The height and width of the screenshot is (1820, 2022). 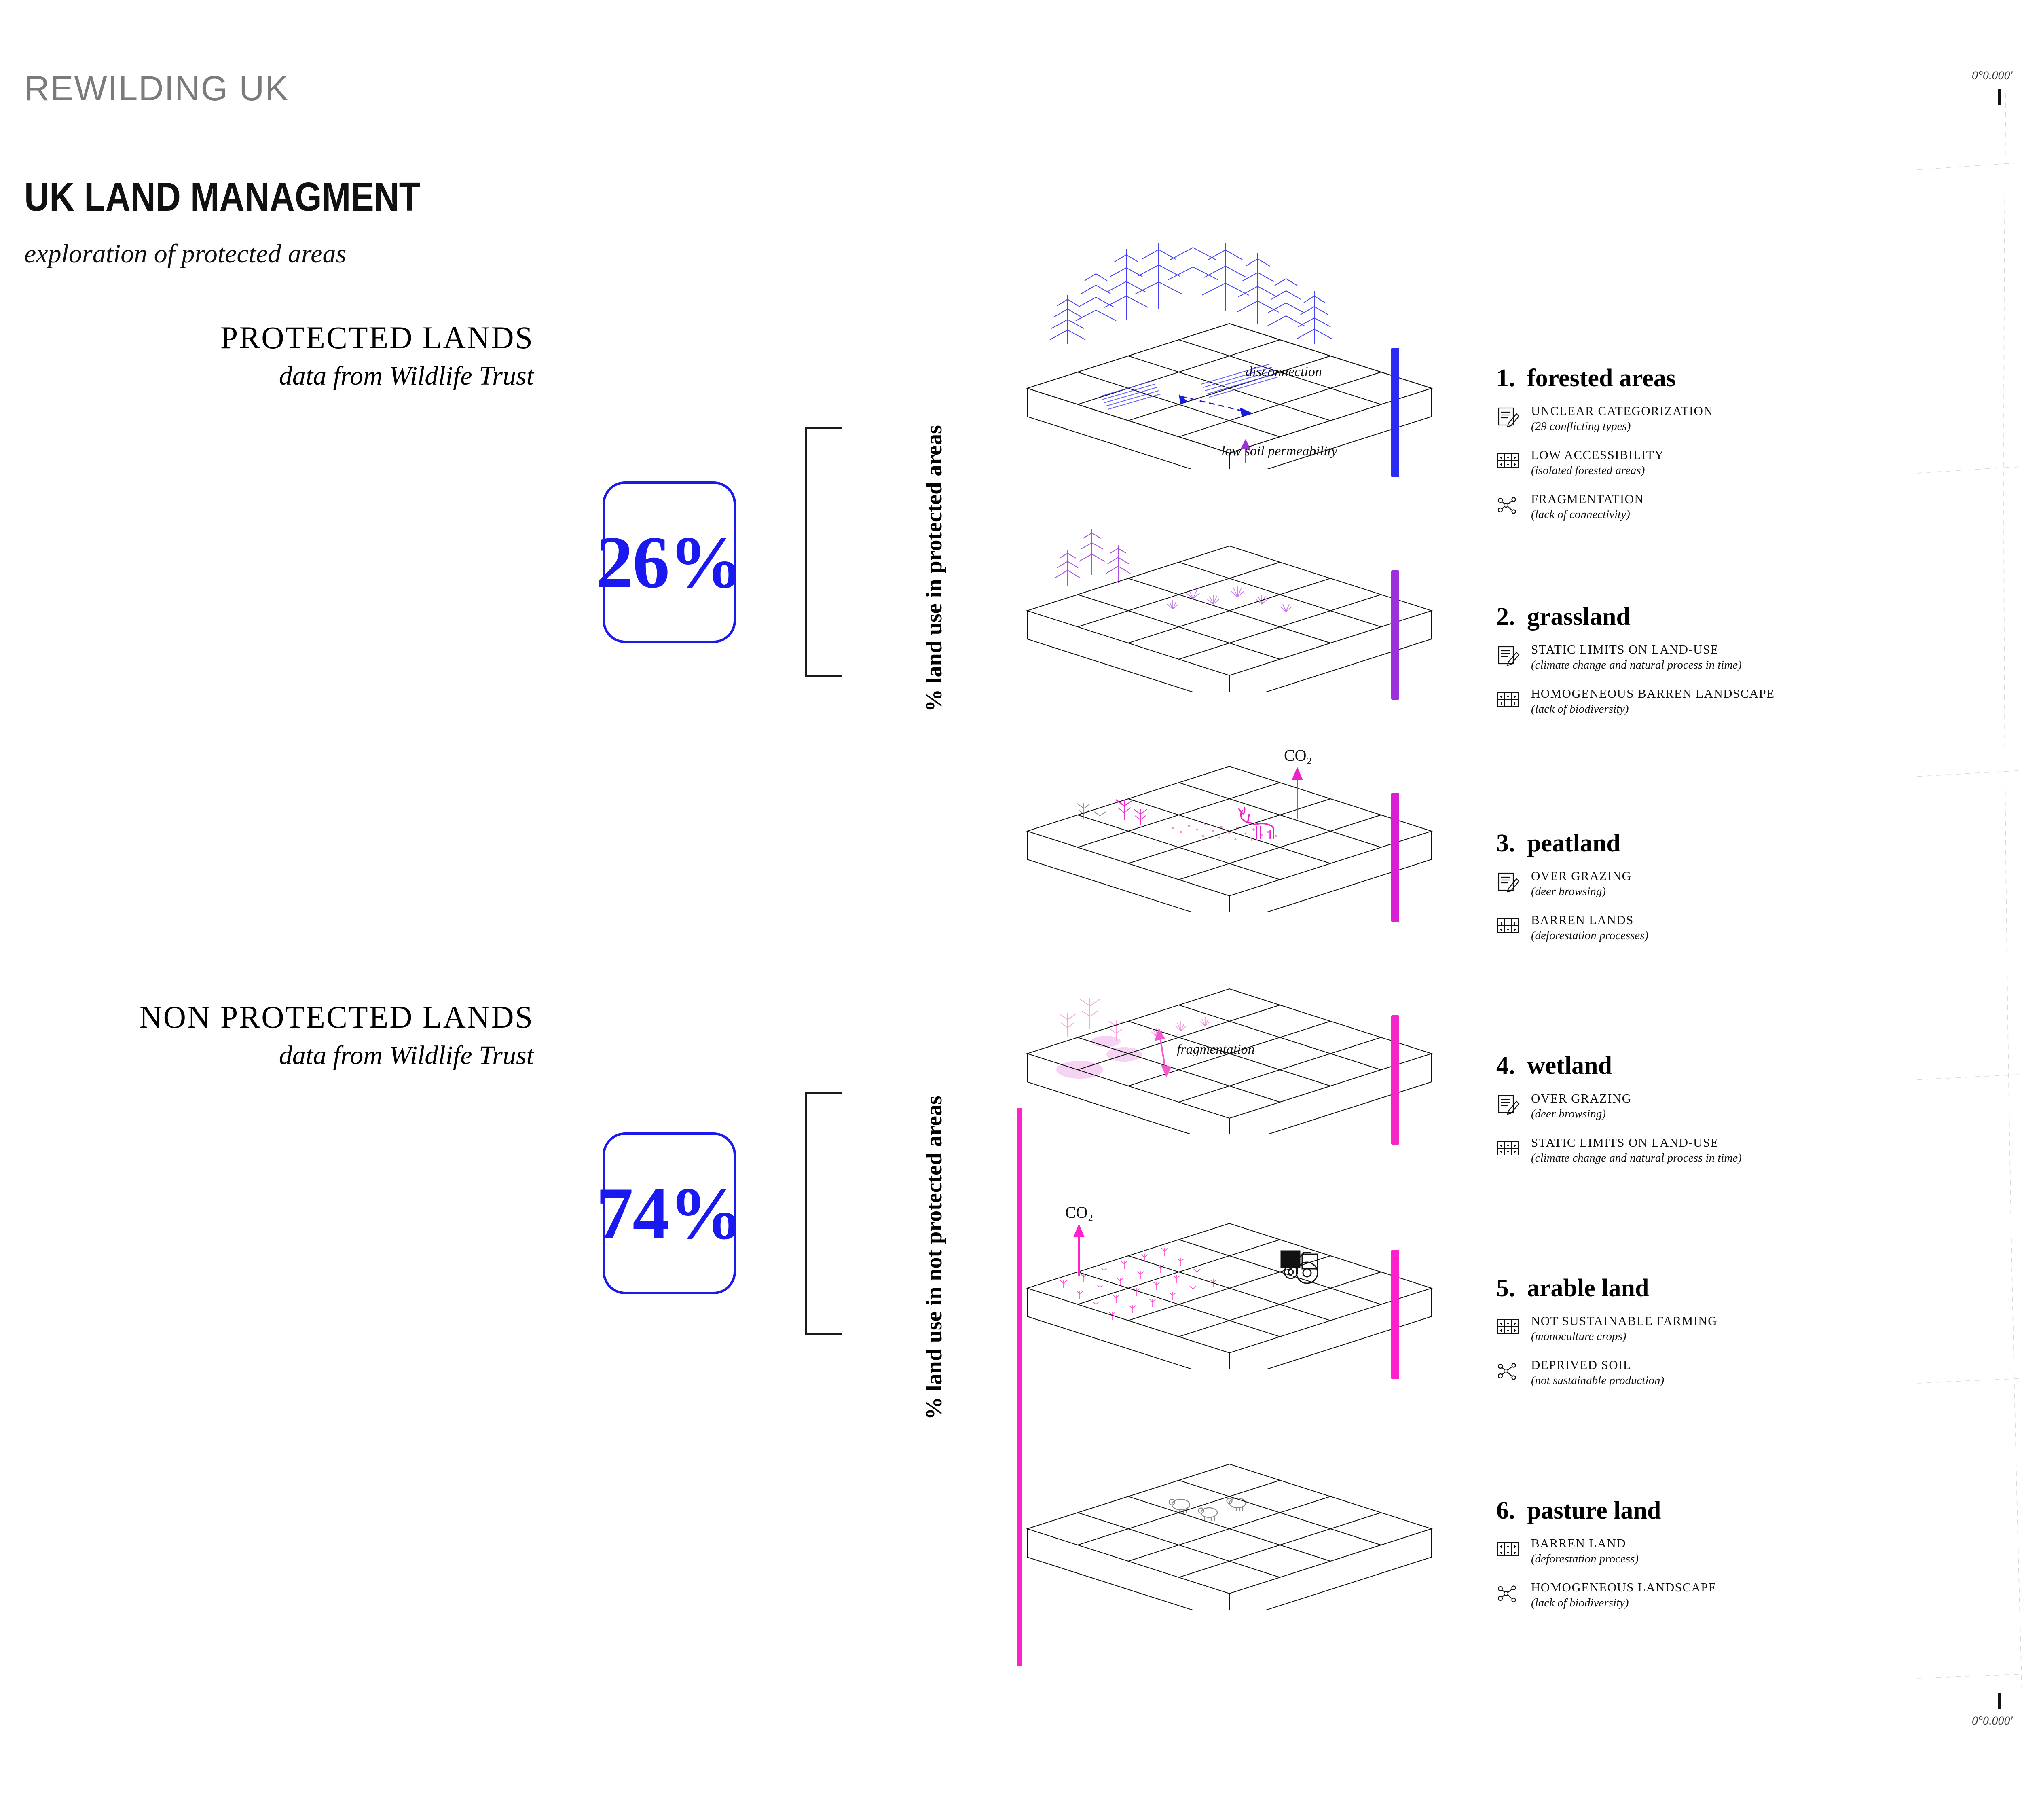 What do you see at coordinates (335, 356) in the screenshot?
I see `section-heading-protected: PROTECTED LANDS data from Wildlife Trust` at bounding box center [335, 356].